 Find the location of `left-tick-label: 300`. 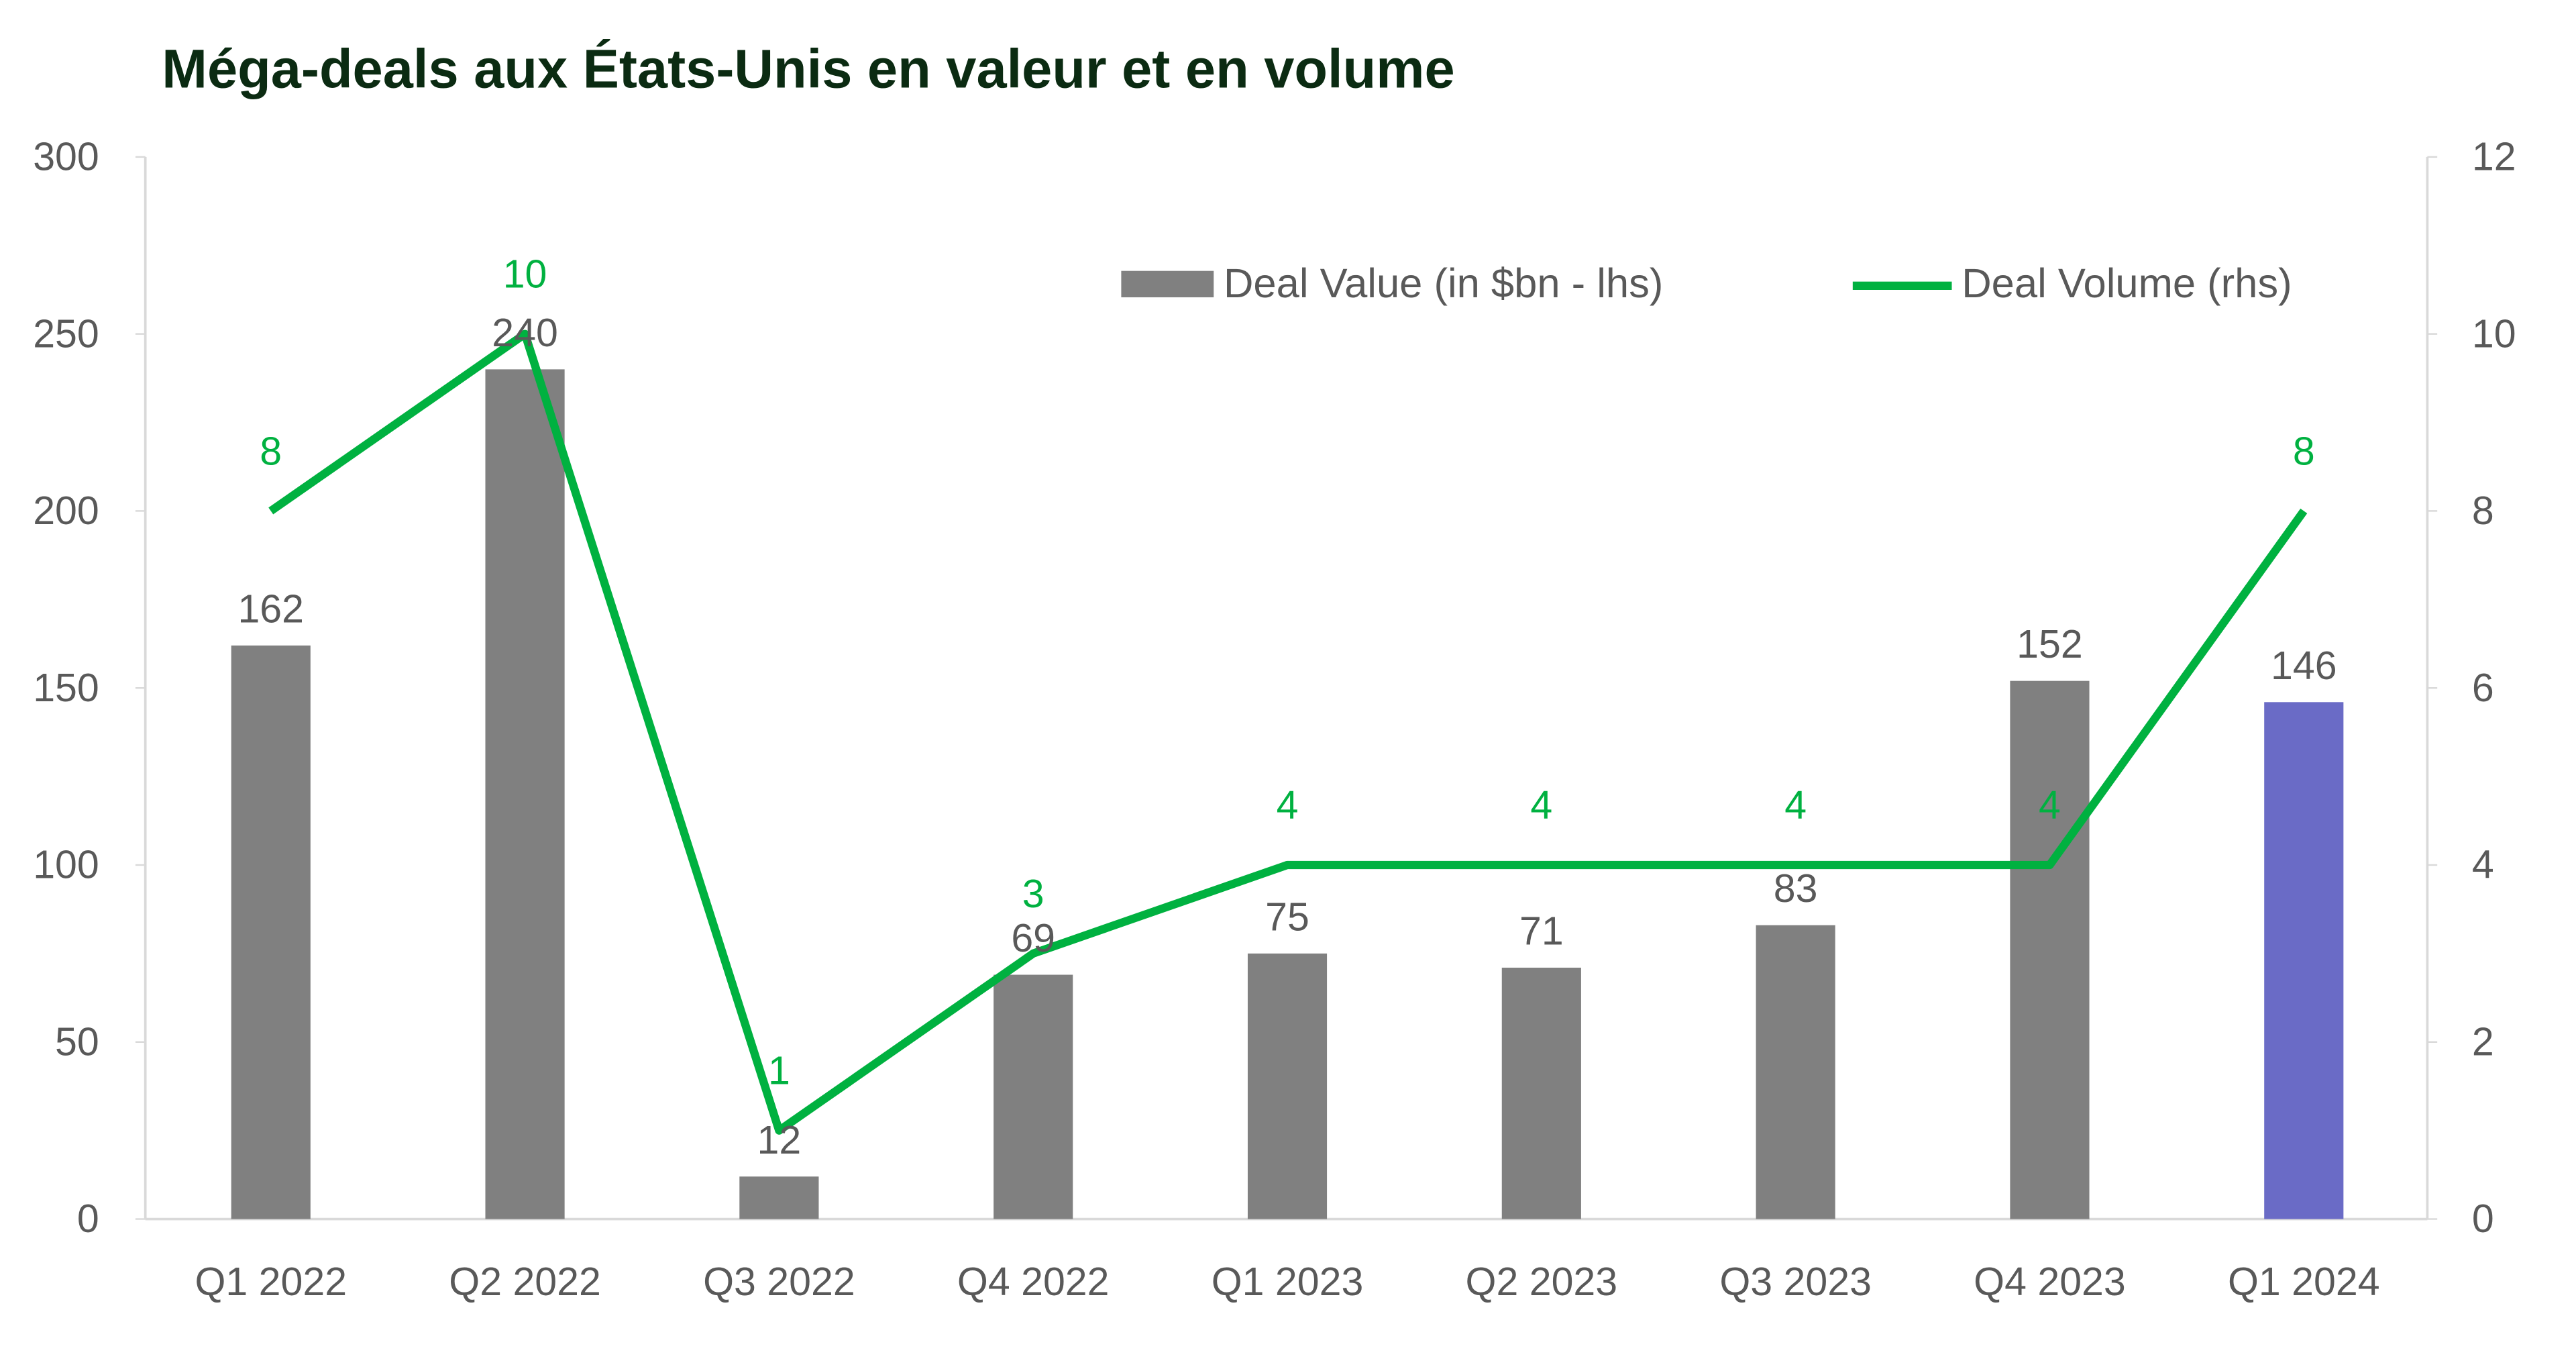

left-tick-label: 300 is located at coordinates (66, 157).